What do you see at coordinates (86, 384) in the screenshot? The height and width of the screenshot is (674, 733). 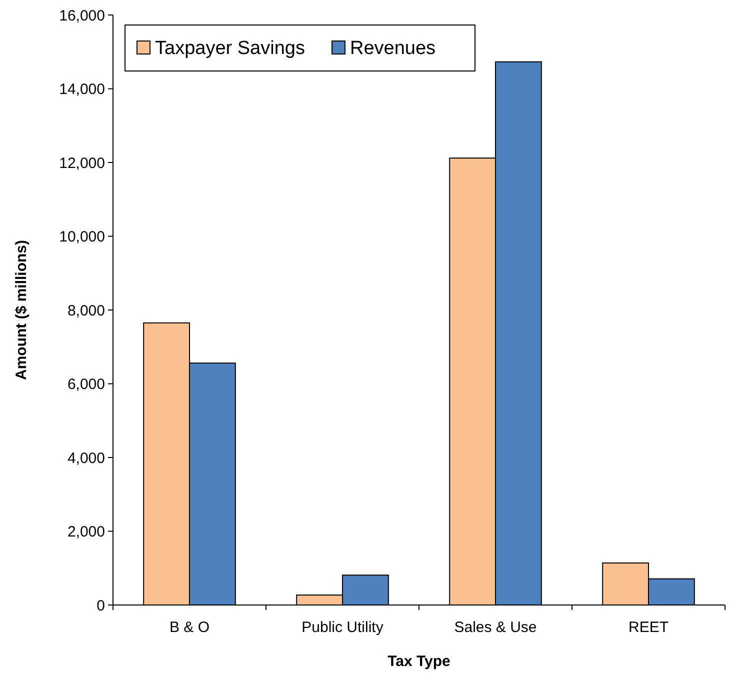 I see `y-tick-label: 6,000` at bounding box center [86, 384].